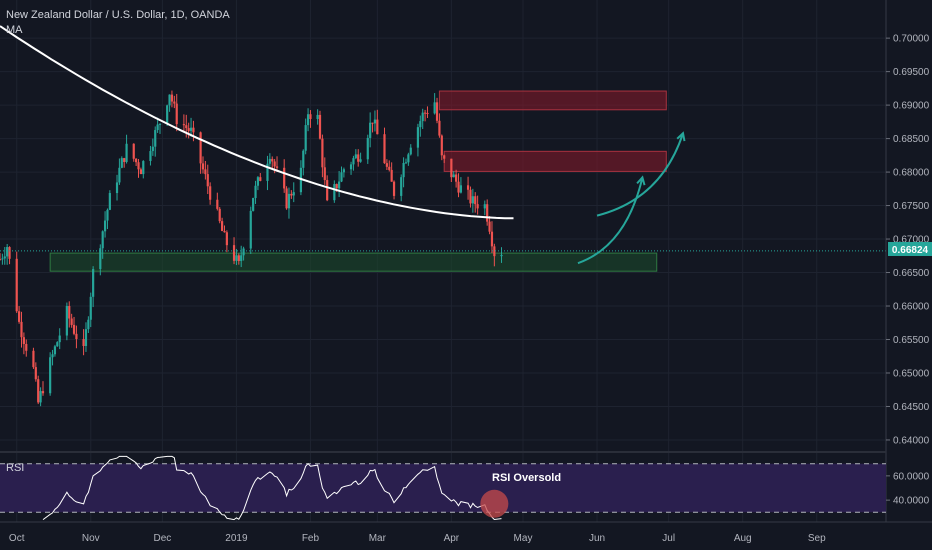 This screenshot has height=550, width=932. Describe the element at coordinates (526, 478) in the screenshot. I see `rsi-annotation: RSI Oversold` at that location.